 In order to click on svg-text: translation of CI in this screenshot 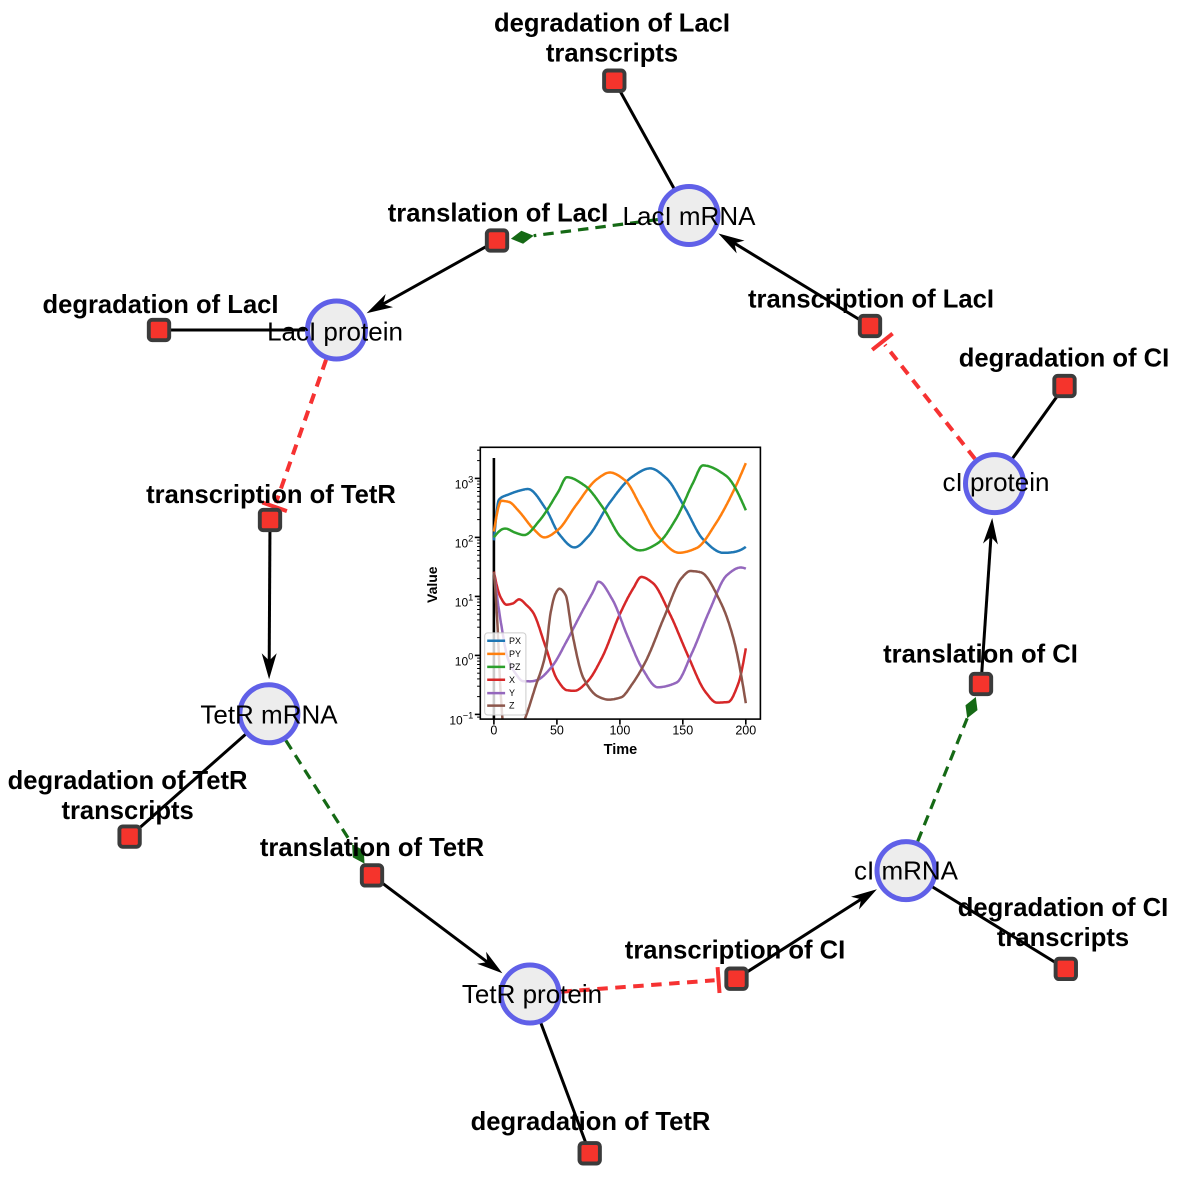, I will do `click(980, 655)`.